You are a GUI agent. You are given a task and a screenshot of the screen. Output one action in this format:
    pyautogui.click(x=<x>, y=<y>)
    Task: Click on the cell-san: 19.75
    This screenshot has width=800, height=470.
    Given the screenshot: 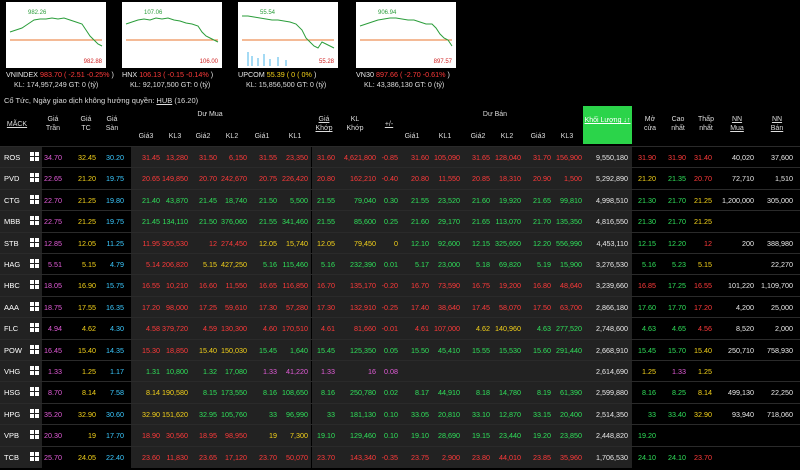 What is the action you would take?
    pyautogui.click(x=115, y=222)
    